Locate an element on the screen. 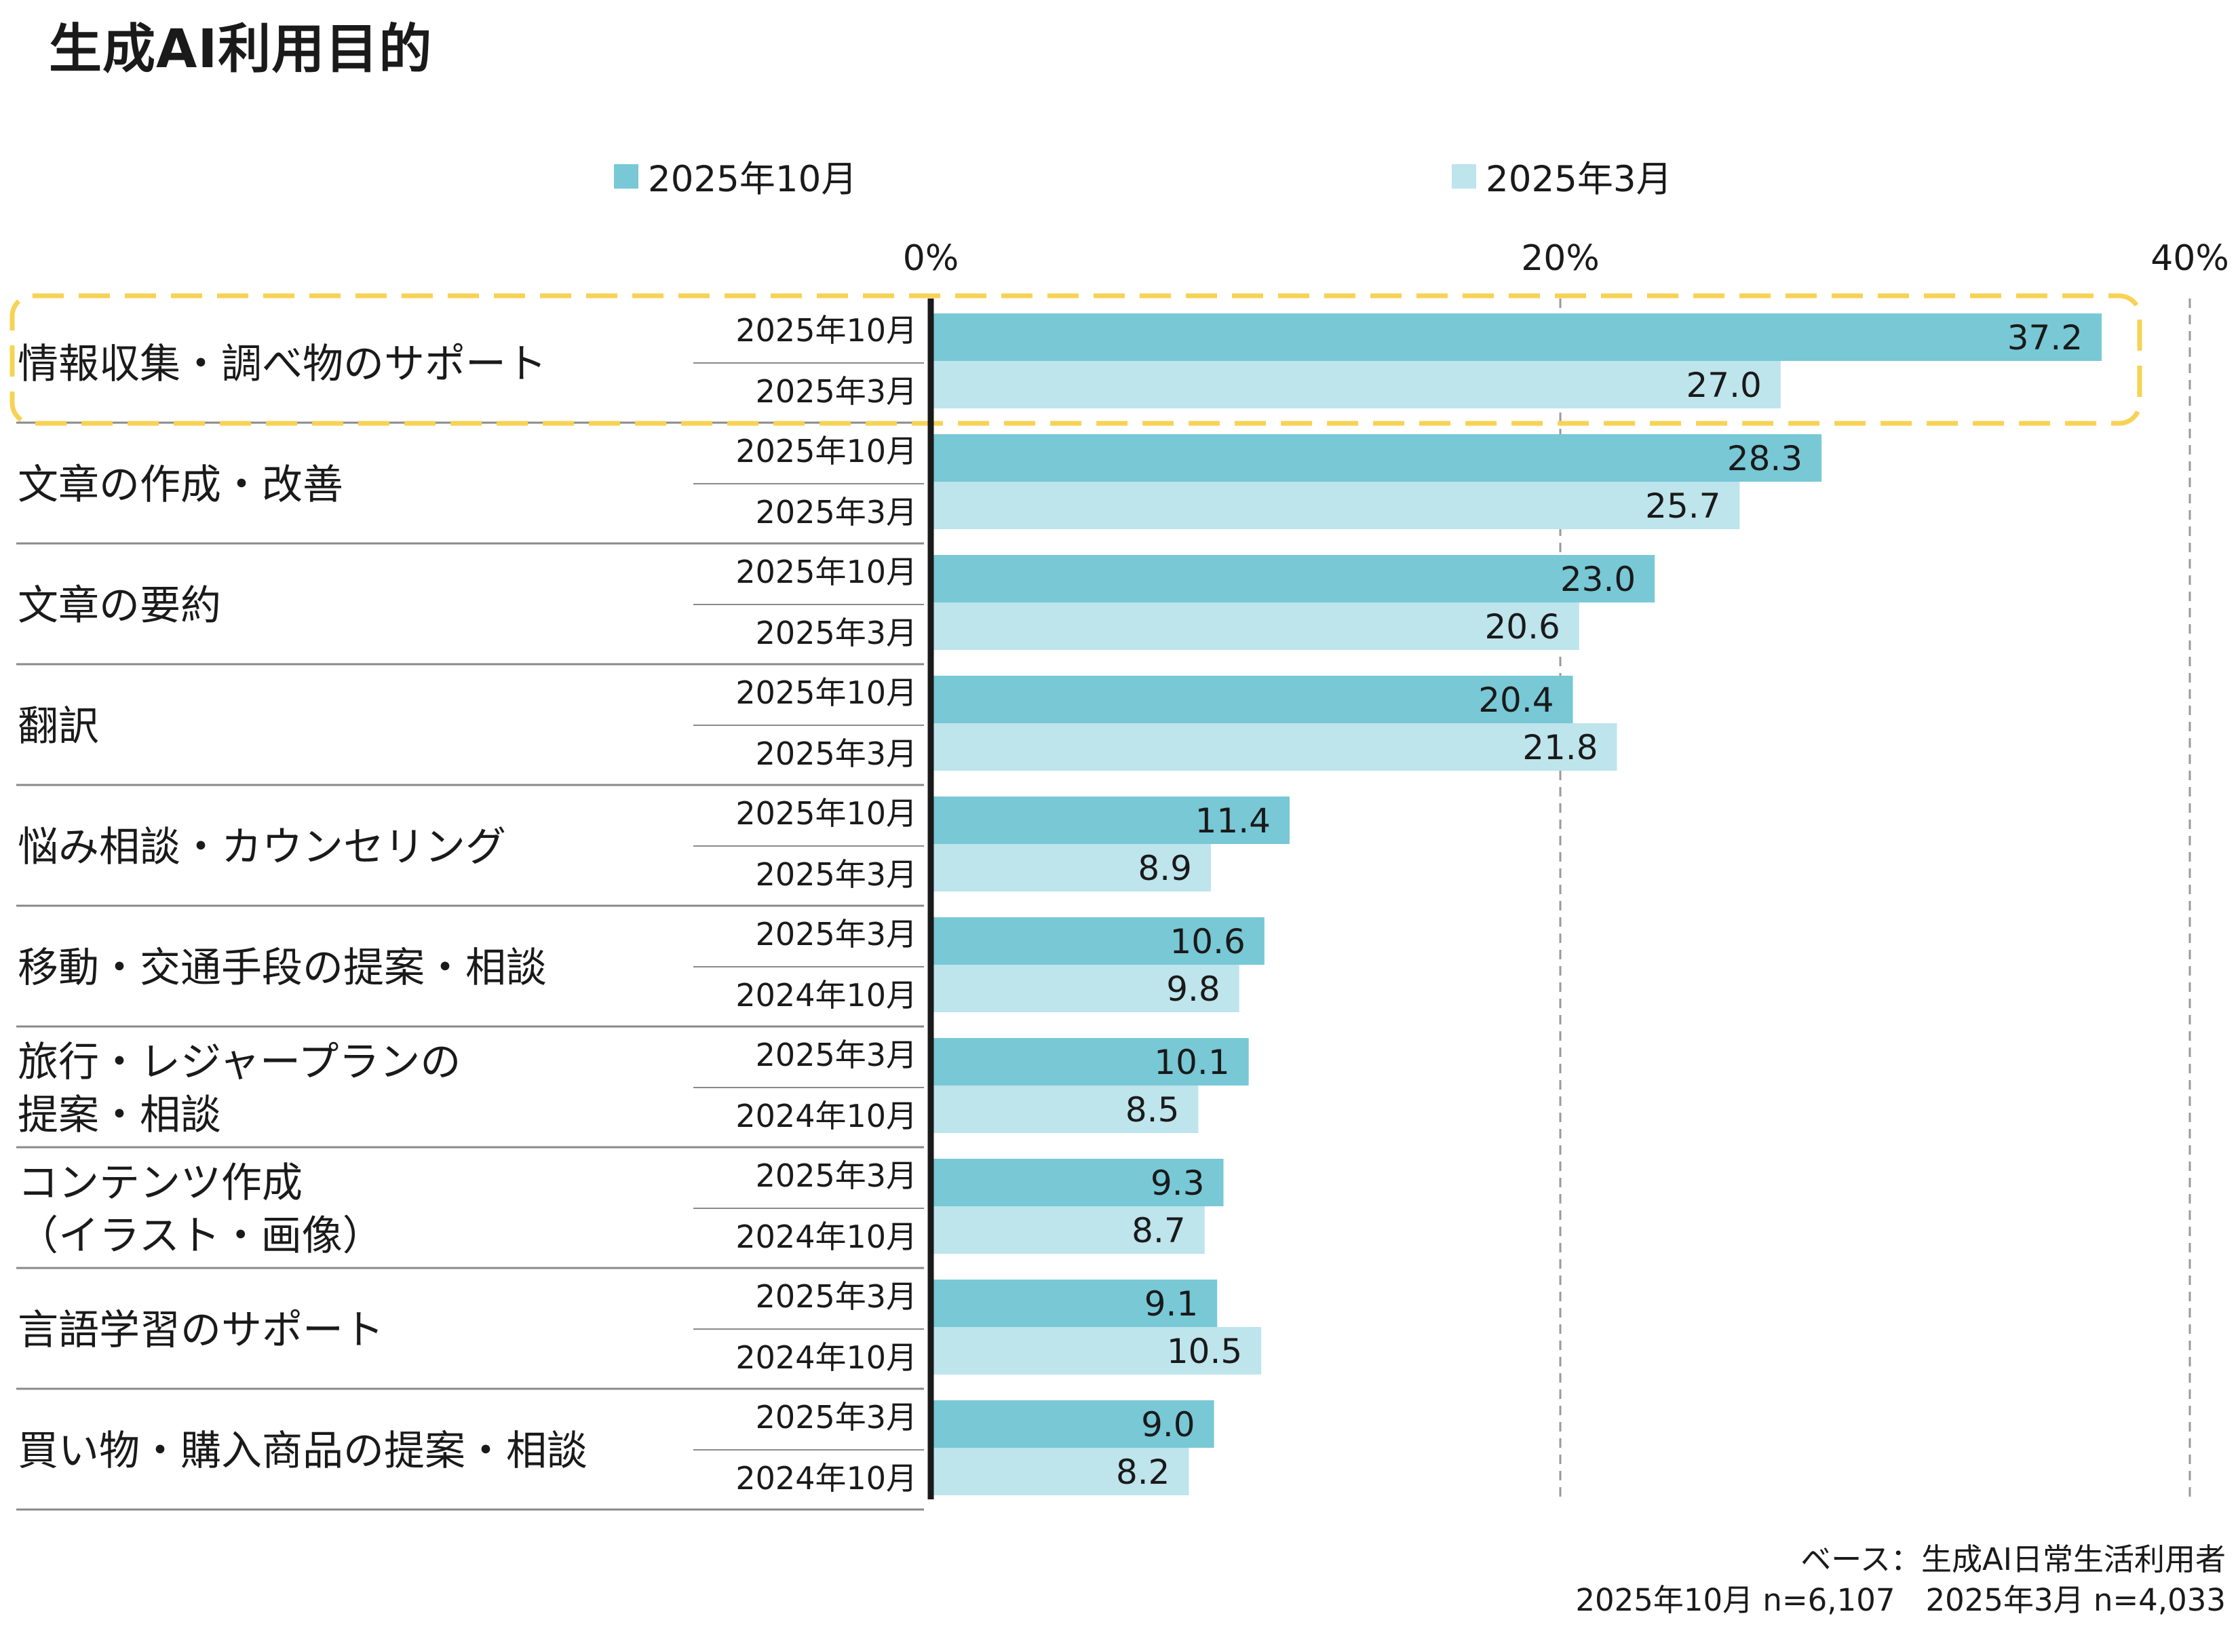 This screenshot has height=1652, width=2238. category-label: 悩み相談・カウンセリング is located at coordinates (262, 847).